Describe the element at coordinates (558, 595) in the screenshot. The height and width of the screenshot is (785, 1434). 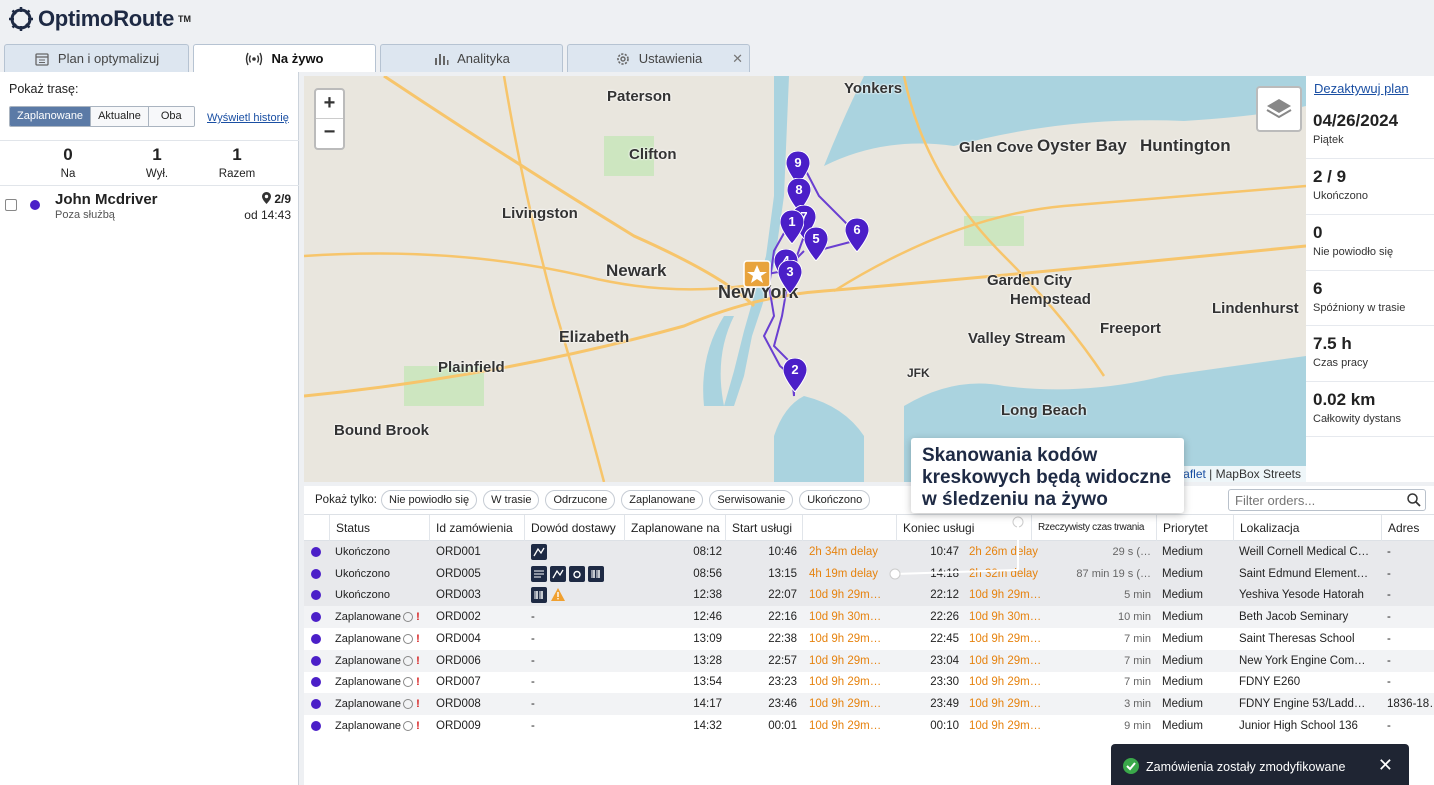
I see `warning-icon` at that location.